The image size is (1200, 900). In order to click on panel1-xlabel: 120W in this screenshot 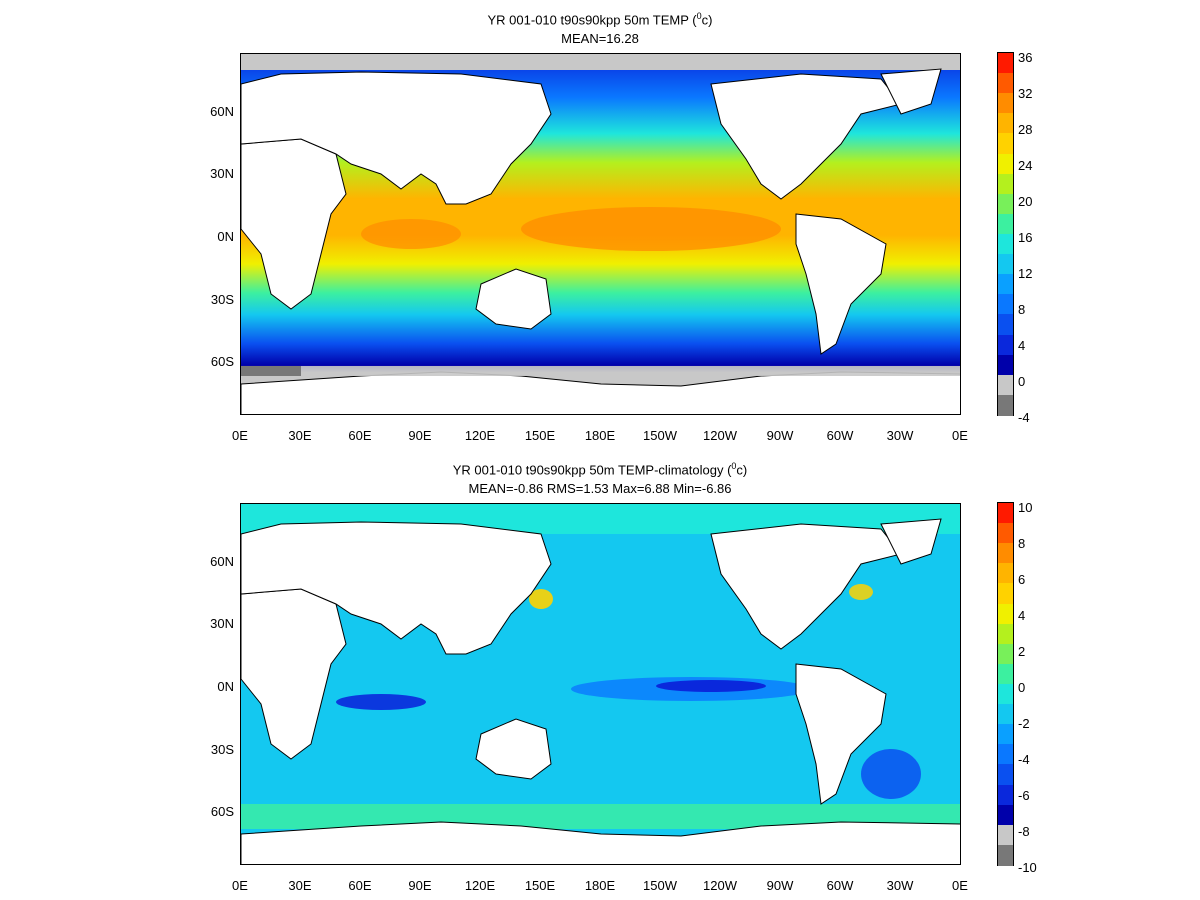, I will do `click(720, 435)`.